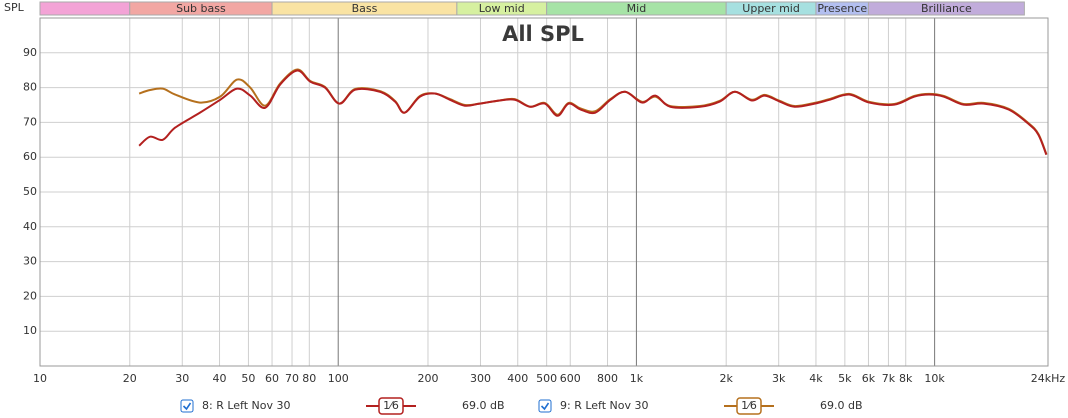 The width and height of the screenshot is (1068, 418). I want to click on x-tick-label: 100, so click(338, 378).